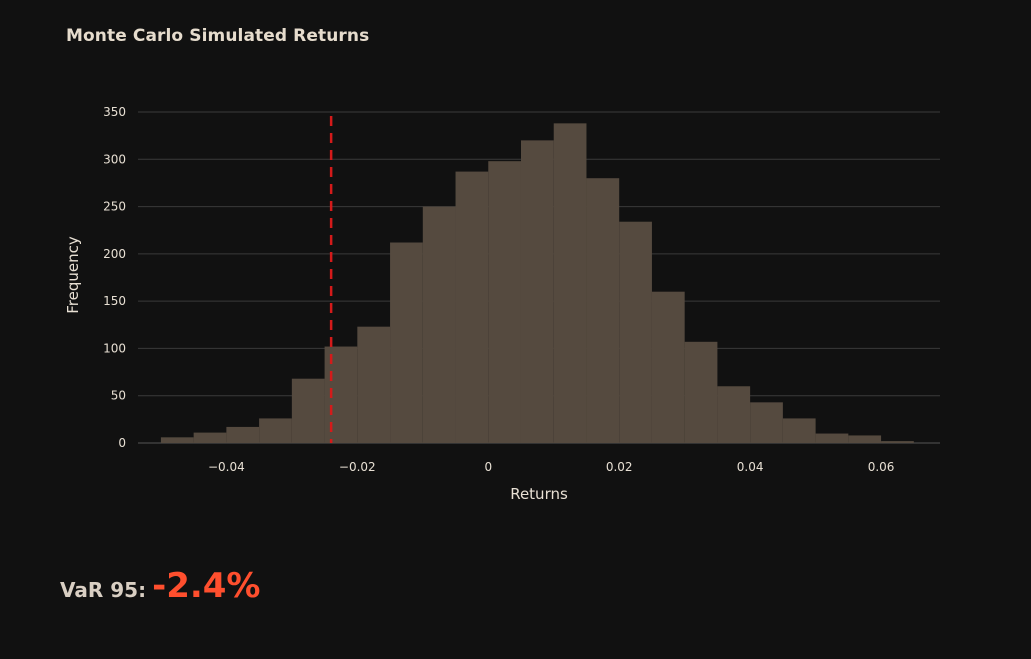  I want to click on x-tick-label: 0.06, so click(881, 467).